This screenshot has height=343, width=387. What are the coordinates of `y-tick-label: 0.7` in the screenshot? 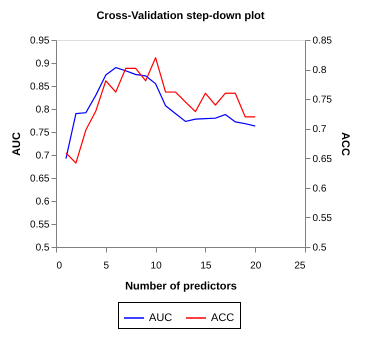 It's located at (43, 156).